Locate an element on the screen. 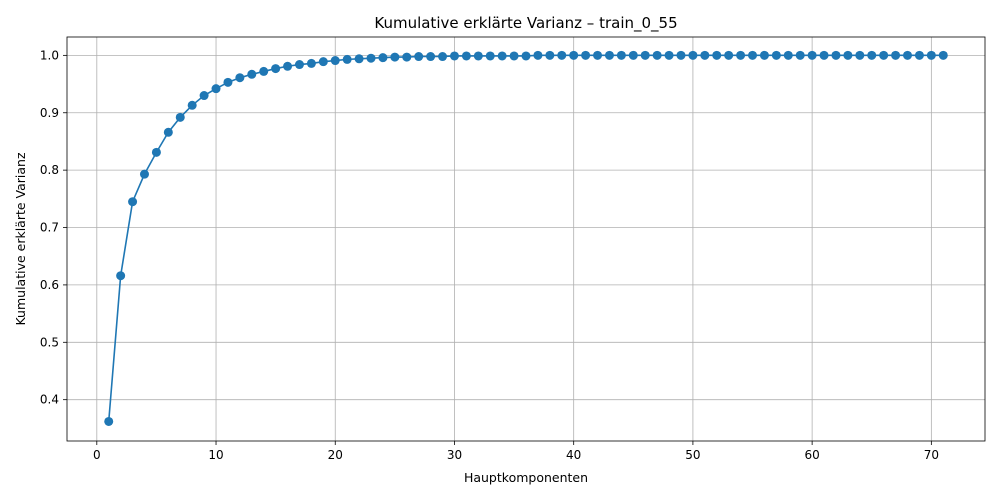 Image resolution: width=1000 pixels, height=500 pixels. y-tick-label: 1.0 is located at coordinates (49, 55).